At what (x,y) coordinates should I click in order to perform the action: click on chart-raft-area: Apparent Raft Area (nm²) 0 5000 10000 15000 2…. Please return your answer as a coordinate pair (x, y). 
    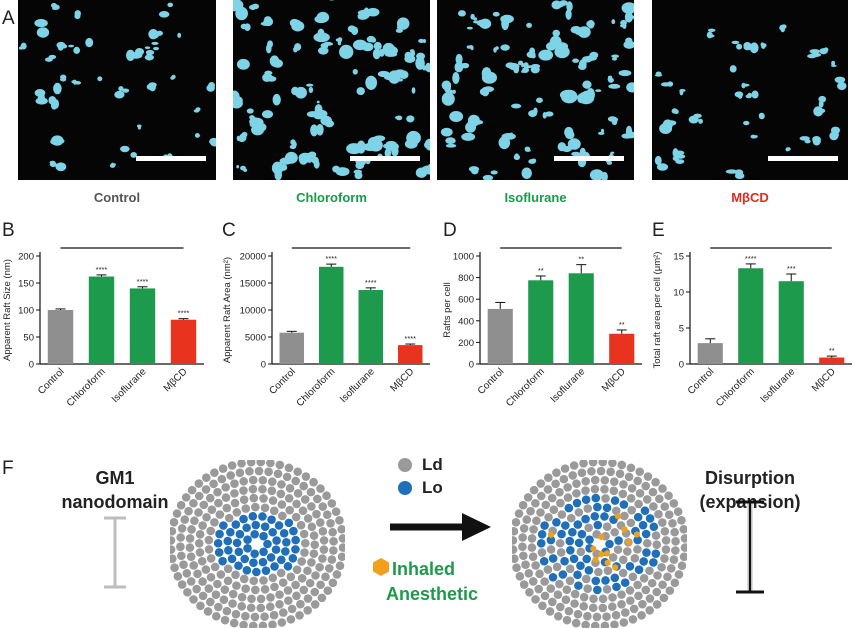
    Looking at the image, I should click on (326, 328).